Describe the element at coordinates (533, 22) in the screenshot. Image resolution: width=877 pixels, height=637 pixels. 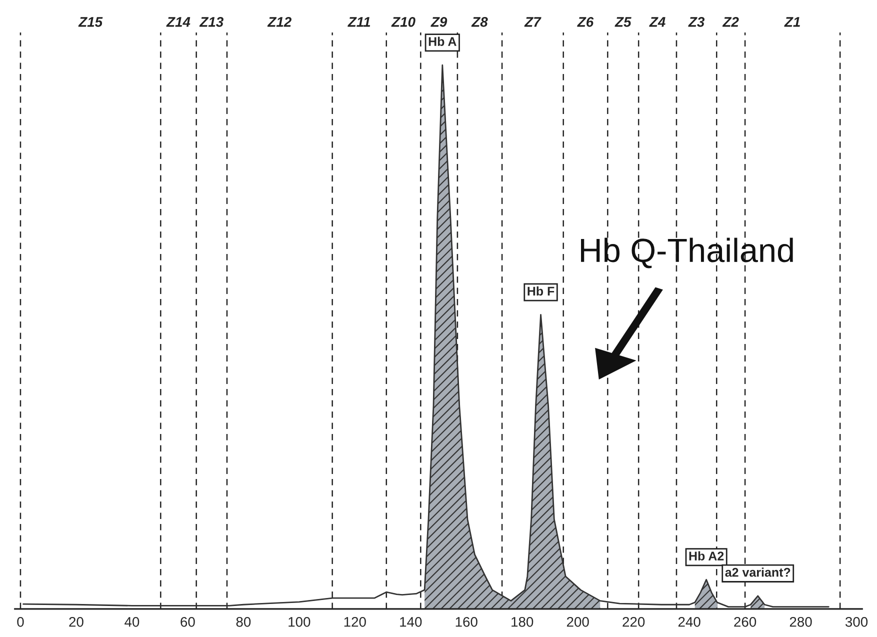
I see `text: Z7` at that location.